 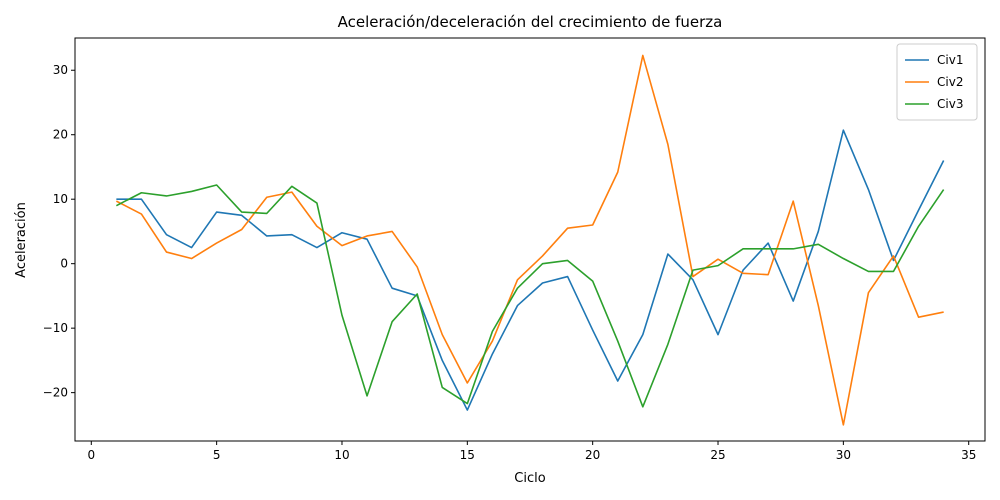 What do you see at coordinates (950, 60) in the screenshot?
I see `legend-label-civ1: Civ1` at bounding box center [950, 60].